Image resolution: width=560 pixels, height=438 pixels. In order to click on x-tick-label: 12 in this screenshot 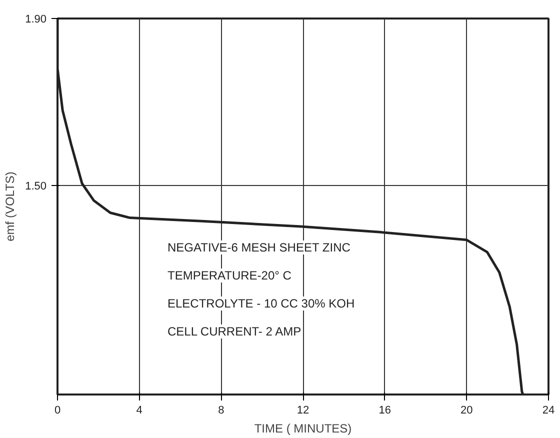, I will do `click(303, 410)`.